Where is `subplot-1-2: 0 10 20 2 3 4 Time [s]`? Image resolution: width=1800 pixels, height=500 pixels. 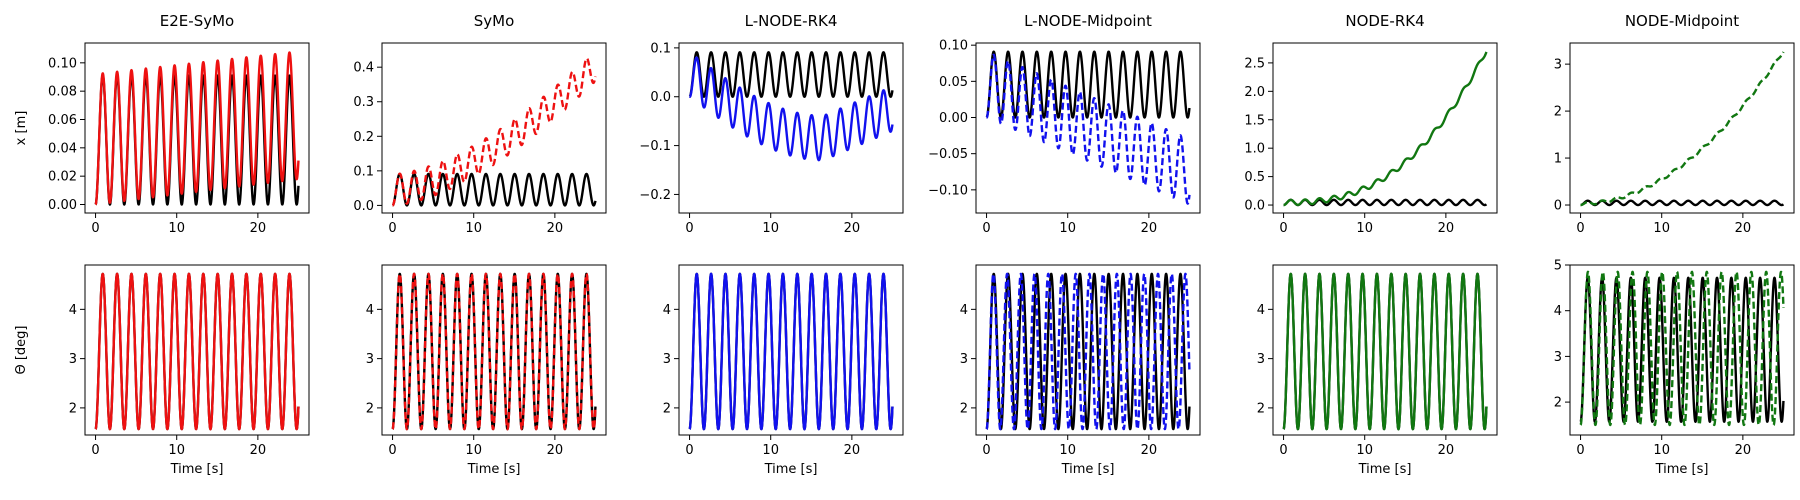
subplot-1-2: 0 10 20 2 3 4 Time [s] is located at coordinates (783, 370).